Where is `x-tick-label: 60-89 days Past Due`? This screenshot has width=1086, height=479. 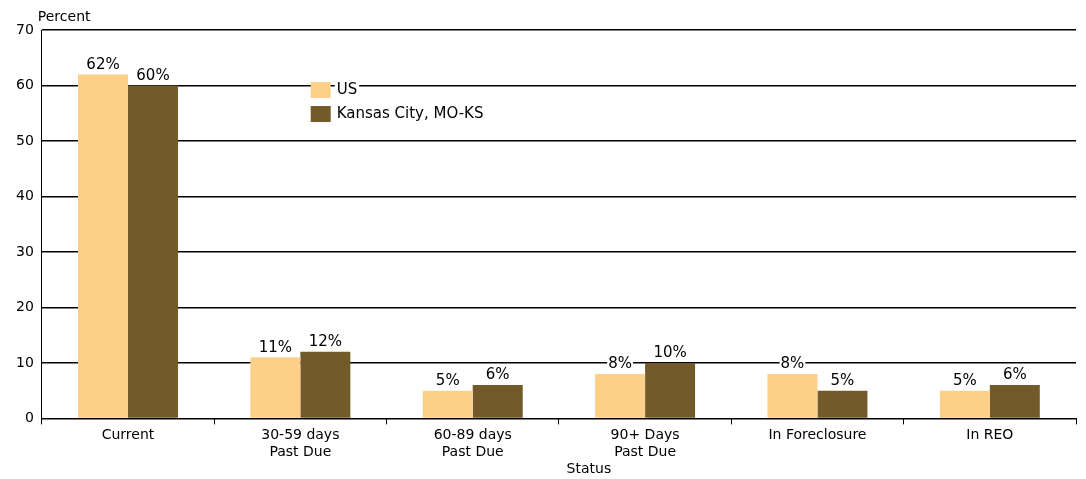
x-tick-label: 60-89 days Past Due is located at coordinates (472, 443).